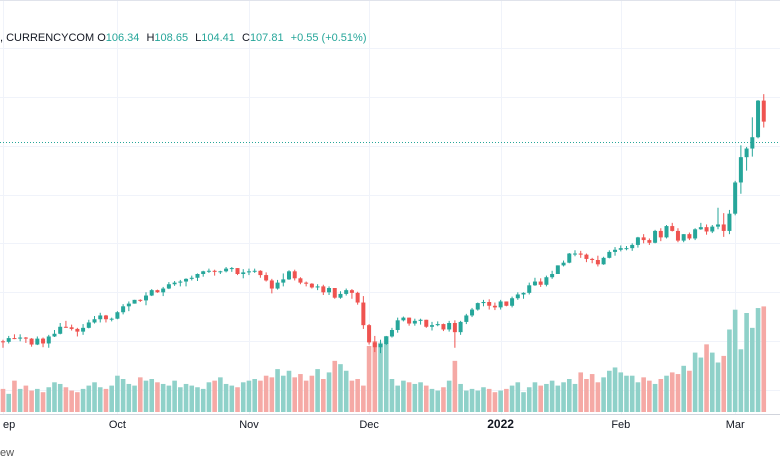  Describe the element at coordinates (245, 38) in the screenshot. I see `close-label: C` at that location.